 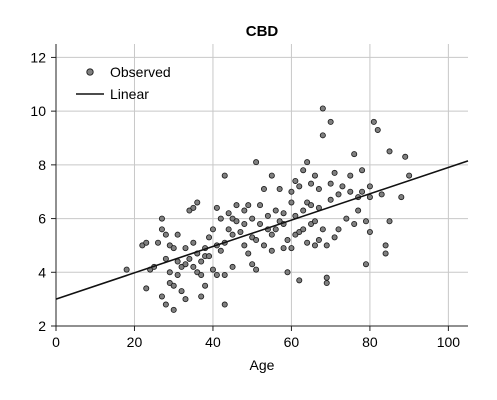 I want to click on x-axis-ticks: 0 20 40 60 80 100, so click(x=256, y=338).